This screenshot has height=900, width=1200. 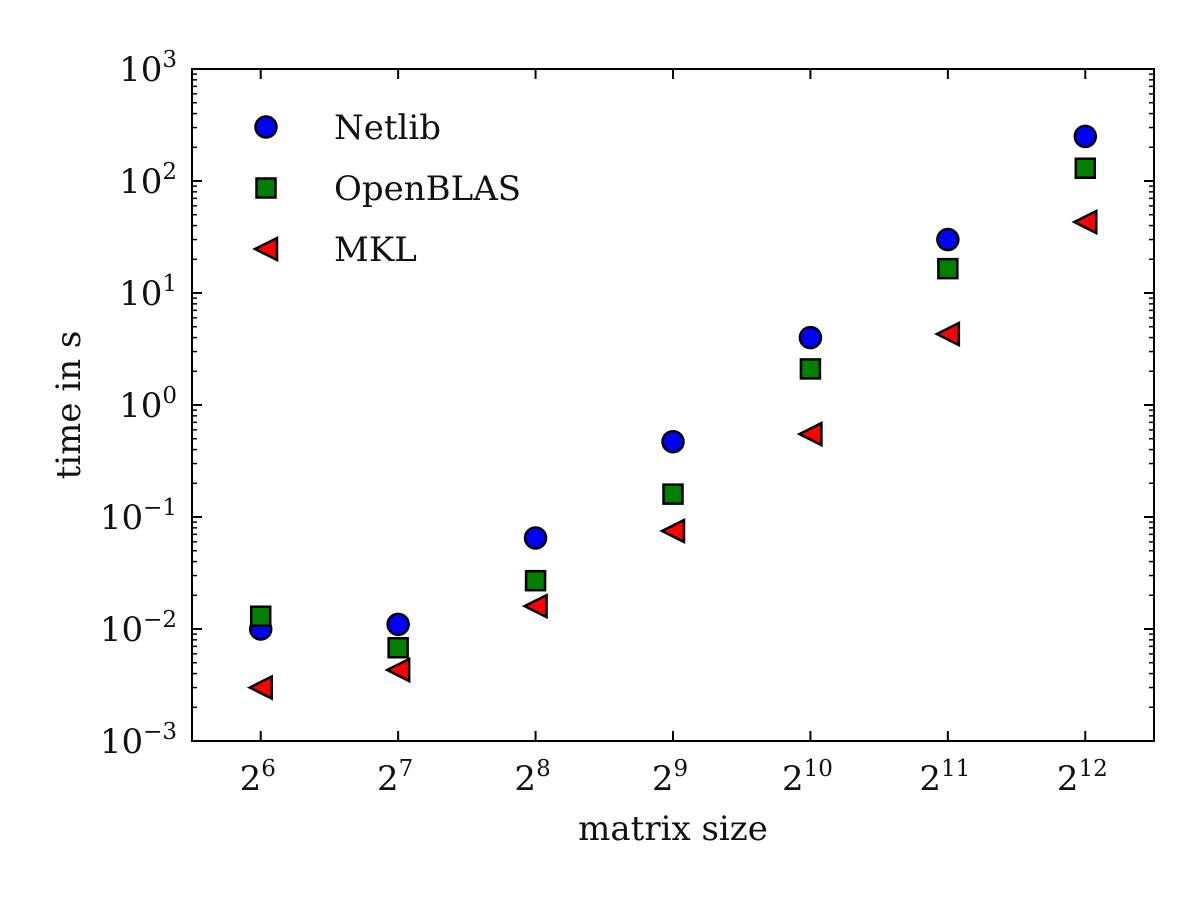 What do you see at coordinates (138, 628) in the screenshot?
I see `y-tick-label: 10−2` at bounding box center [138, 628].